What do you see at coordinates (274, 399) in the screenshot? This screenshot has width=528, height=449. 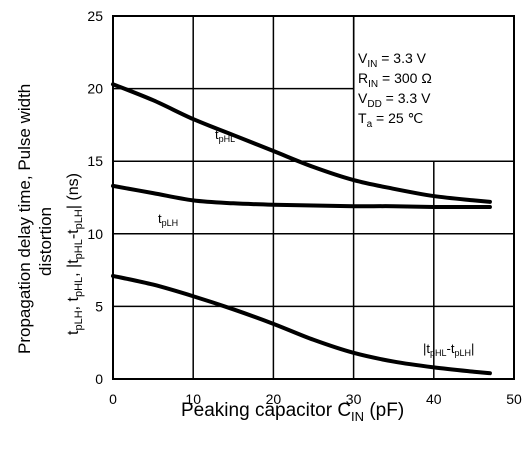 I see `x-tick-label: 20` at bounding box center [274, 399].